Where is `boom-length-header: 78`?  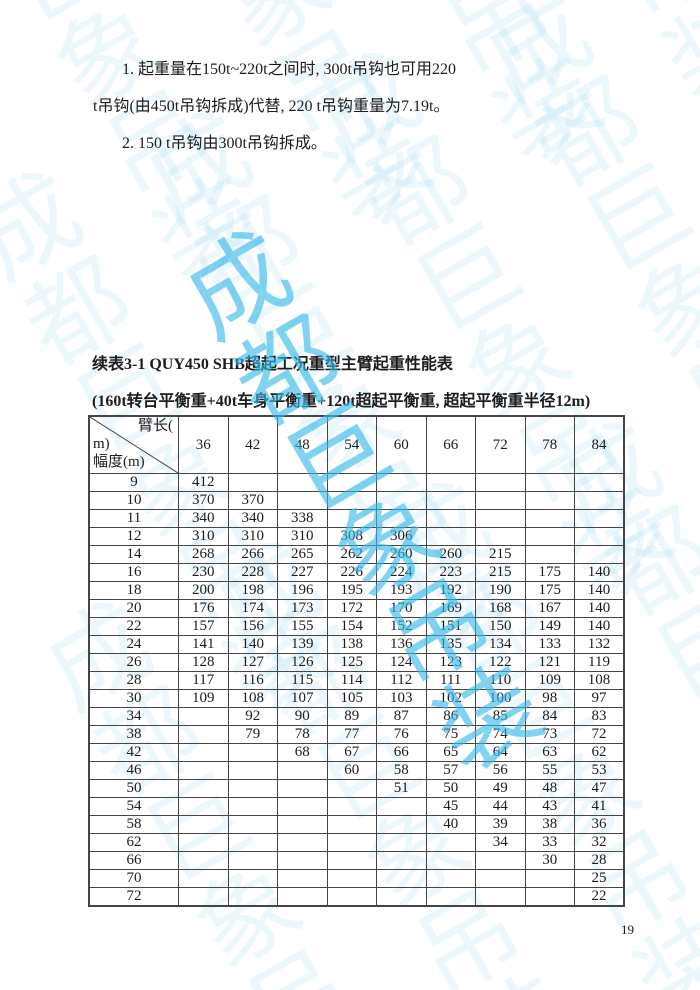 boom-length-header: 78 is located at coordinates (549, 444).